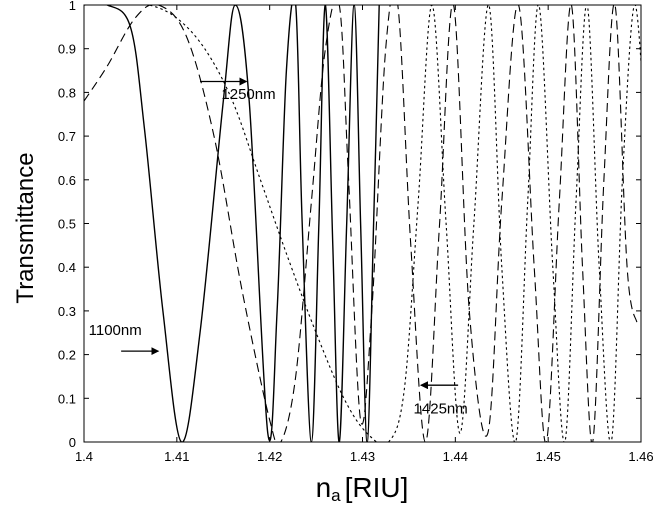 This screenshot has width=660, height=508. Describe the element at coordinates (67, 180) in the screenshot. I see `y-tick-label: 0.6` at that location.